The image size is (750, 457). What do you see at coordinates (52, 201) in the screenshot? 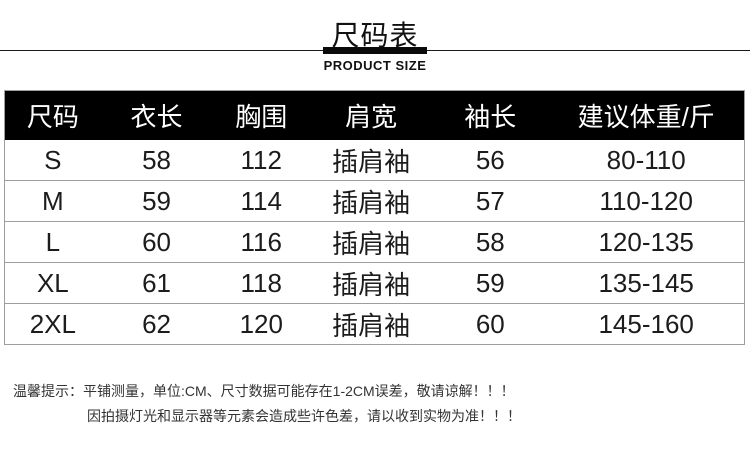
I see `table-cell: M` at bounding box center [52, 201].